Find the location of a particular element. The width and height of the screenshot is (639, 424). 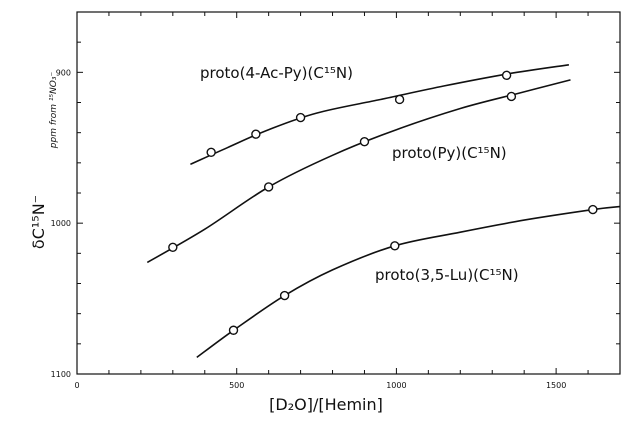

series-0-curve is located at coordinates (380, 115).